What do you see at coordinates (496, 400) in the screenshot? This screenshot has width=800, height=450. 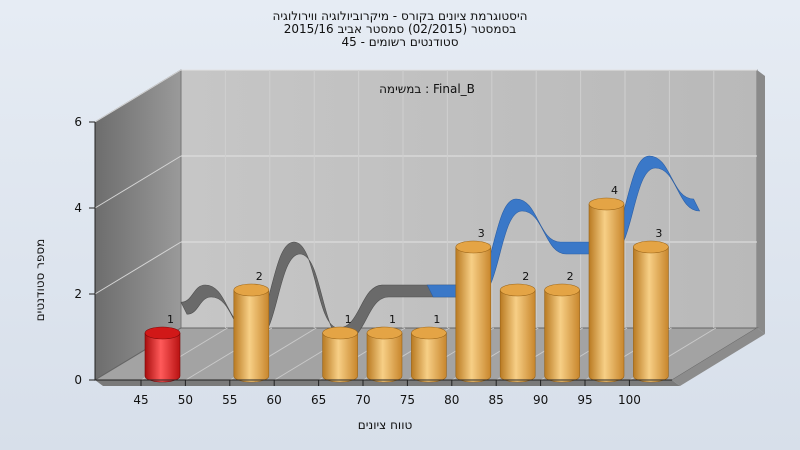 I see `x-tick-label: 85` at bounding box center [496, 400].